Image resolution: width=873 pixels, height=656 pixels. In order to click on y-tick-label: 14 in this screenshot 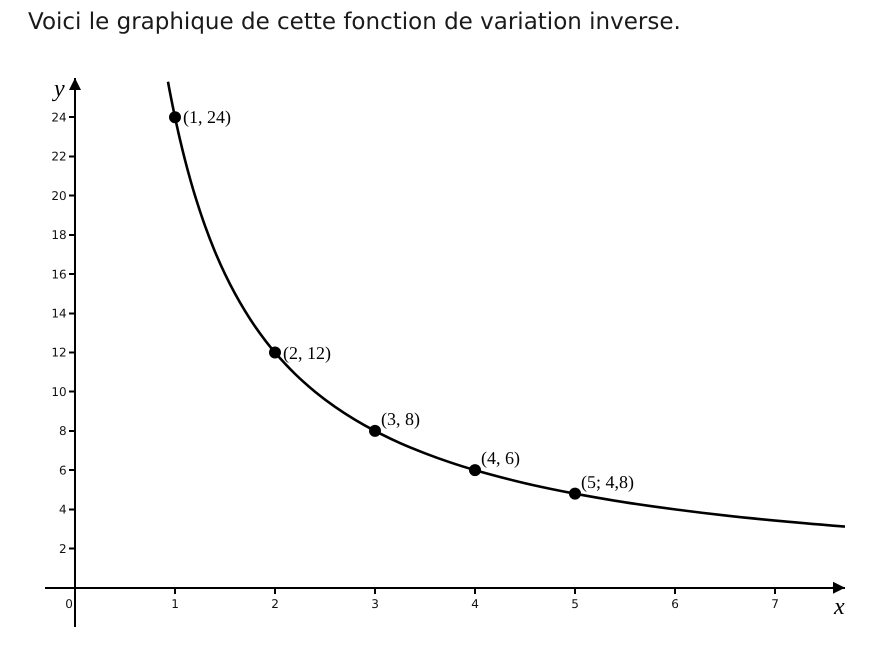, I will do `click(59, 313)`.